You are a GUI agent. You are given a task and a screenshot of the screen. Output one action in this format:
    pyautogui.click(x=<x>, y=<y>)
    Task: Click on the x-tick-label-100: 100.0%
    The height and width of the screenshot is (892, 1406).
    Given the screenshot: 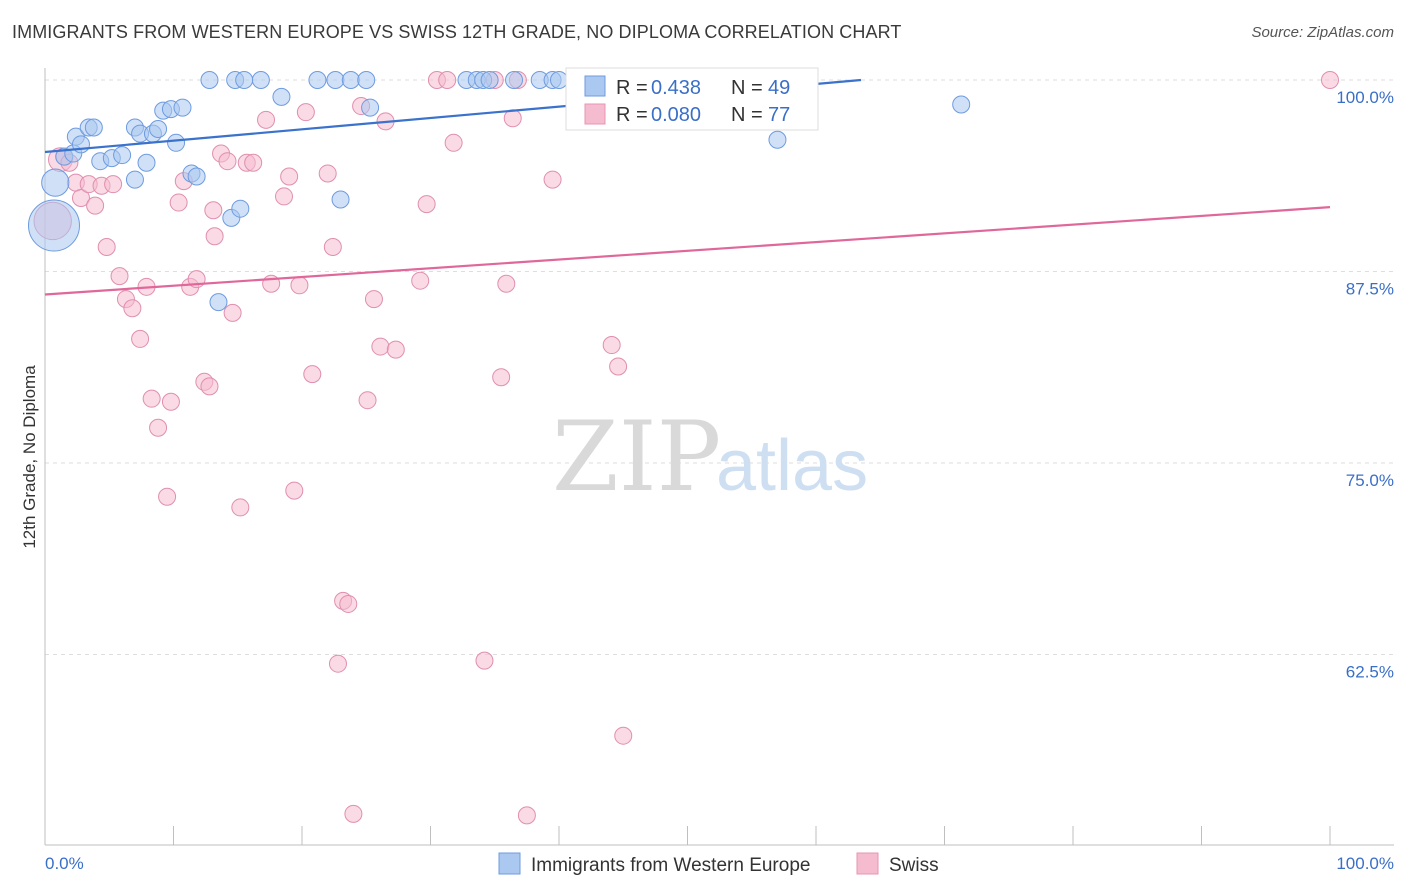 What is the action you would take?
    pyautogui.click(x=1365, y=863)
    